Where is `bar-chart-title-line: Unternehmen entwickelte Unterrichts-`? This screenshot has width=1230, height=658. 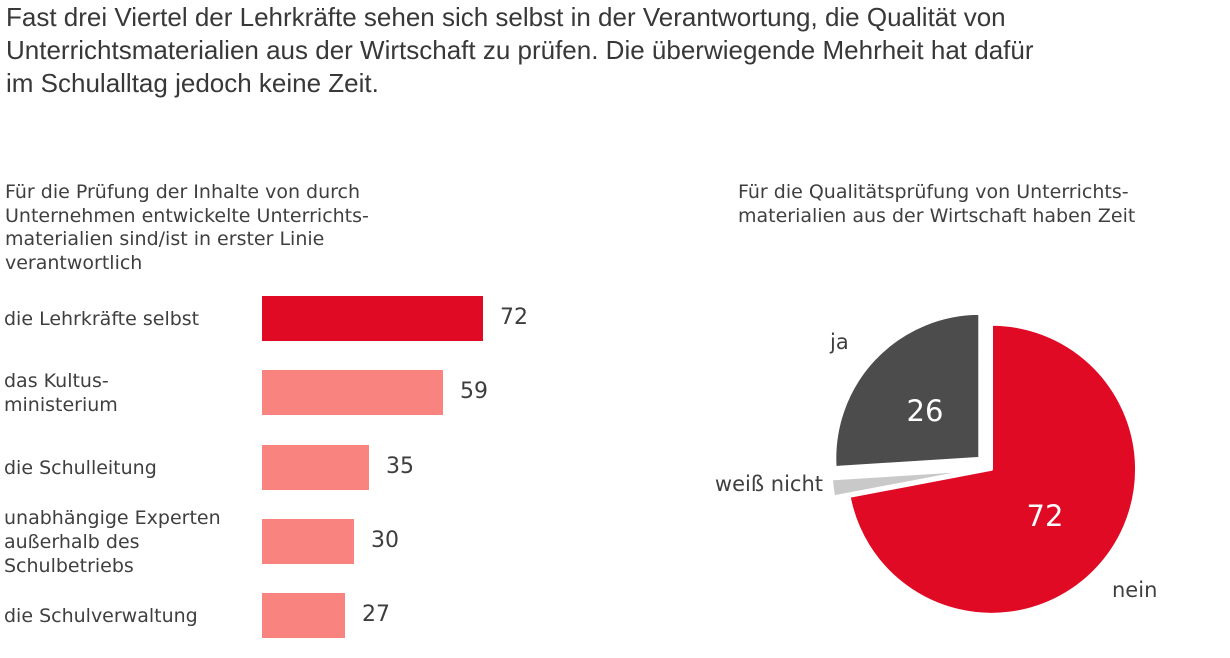 bar-chart-title-line: Unternehmen entwickelte Unterrichts- is located at coordinates (187, 215).